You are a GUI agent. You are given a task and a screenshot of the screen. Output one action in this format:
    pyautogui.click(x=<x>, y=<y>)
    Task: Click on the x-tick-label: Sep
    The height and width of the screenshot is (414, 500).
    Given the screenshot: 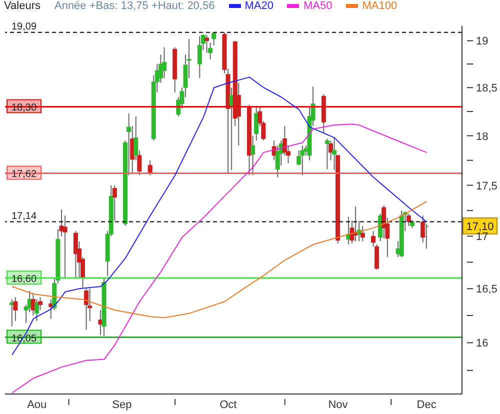 What is the action you would take?
    pyautogui.click(x=122, y=405)
    